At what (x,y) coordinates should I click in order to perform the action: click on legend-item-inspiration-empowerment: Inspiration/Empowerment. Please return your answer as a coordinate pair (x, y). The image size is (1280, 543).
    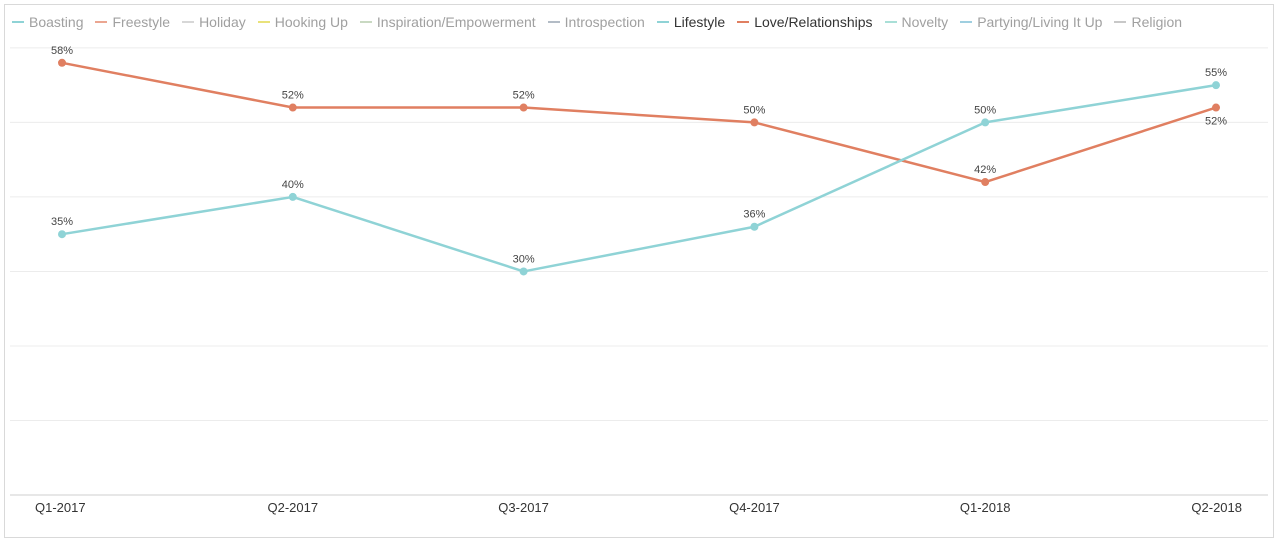
    Looking at the image, I should click on (447, 22).